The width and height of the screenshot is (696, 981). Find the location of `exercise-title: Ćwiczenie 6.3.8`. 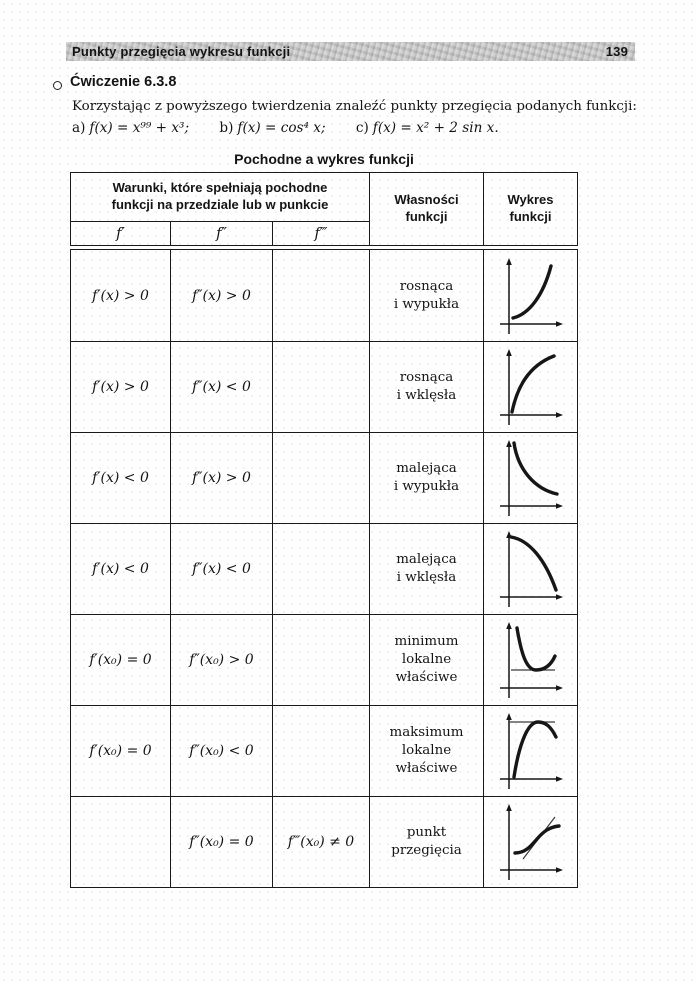

exercise-title: Ćwiczenie 6.3.8 is located at coordinates (123, 82).